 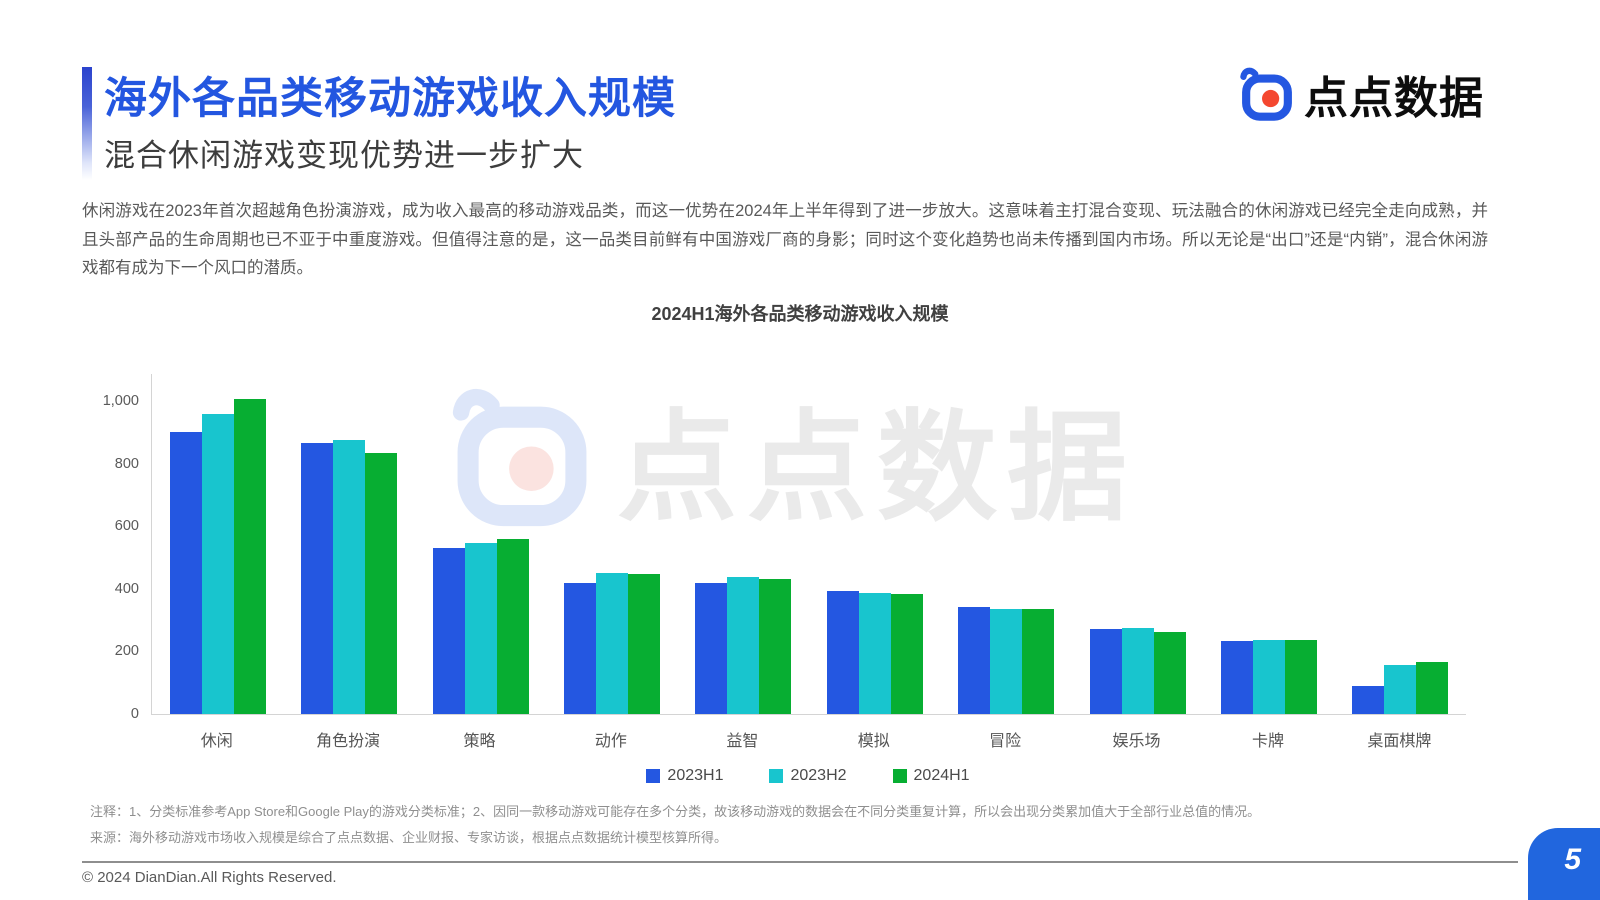 I want to click on legend-item-2024H1: 2024H1, so click(x=931, y=776).